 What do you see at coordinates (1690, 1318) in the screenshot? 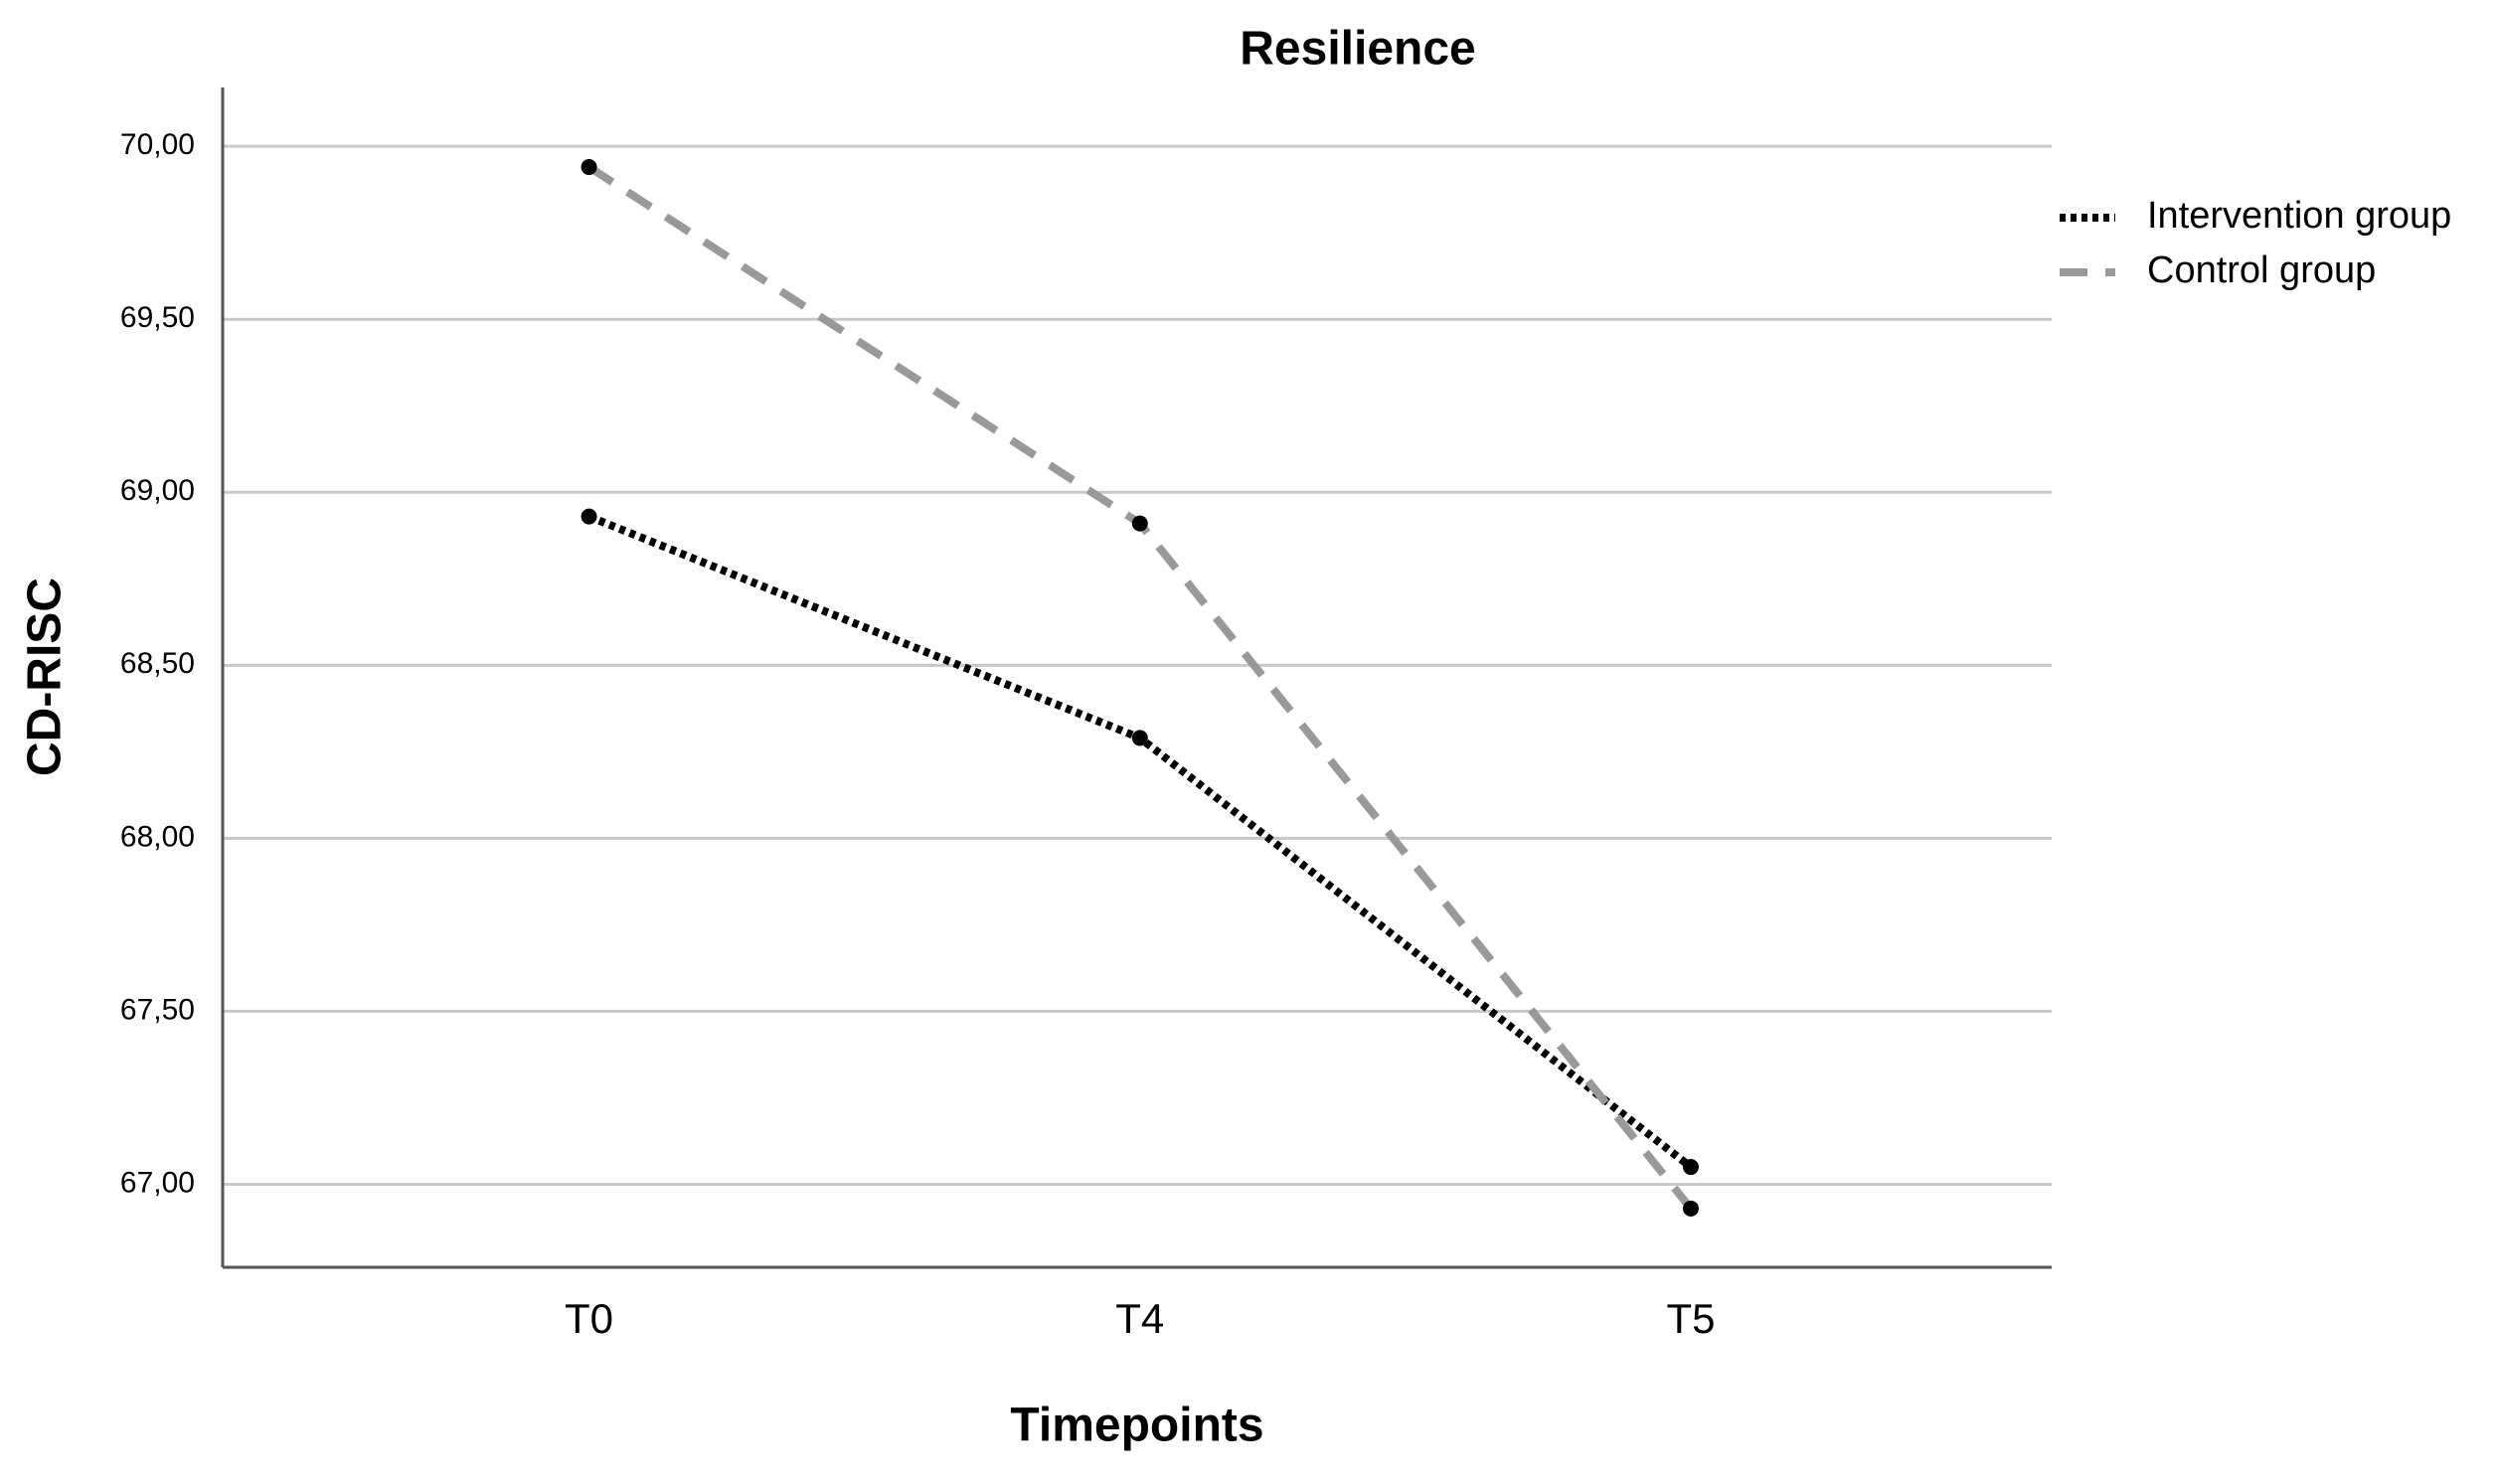
I see `x-tick-label: T5` at bounding box center [1690, 1318].